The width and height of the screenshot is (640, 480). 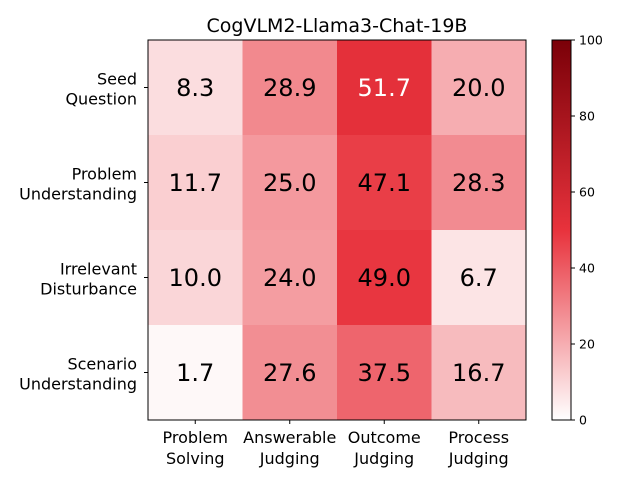 I want to click on y-tick-label: Question, so click(x=101, y=99).